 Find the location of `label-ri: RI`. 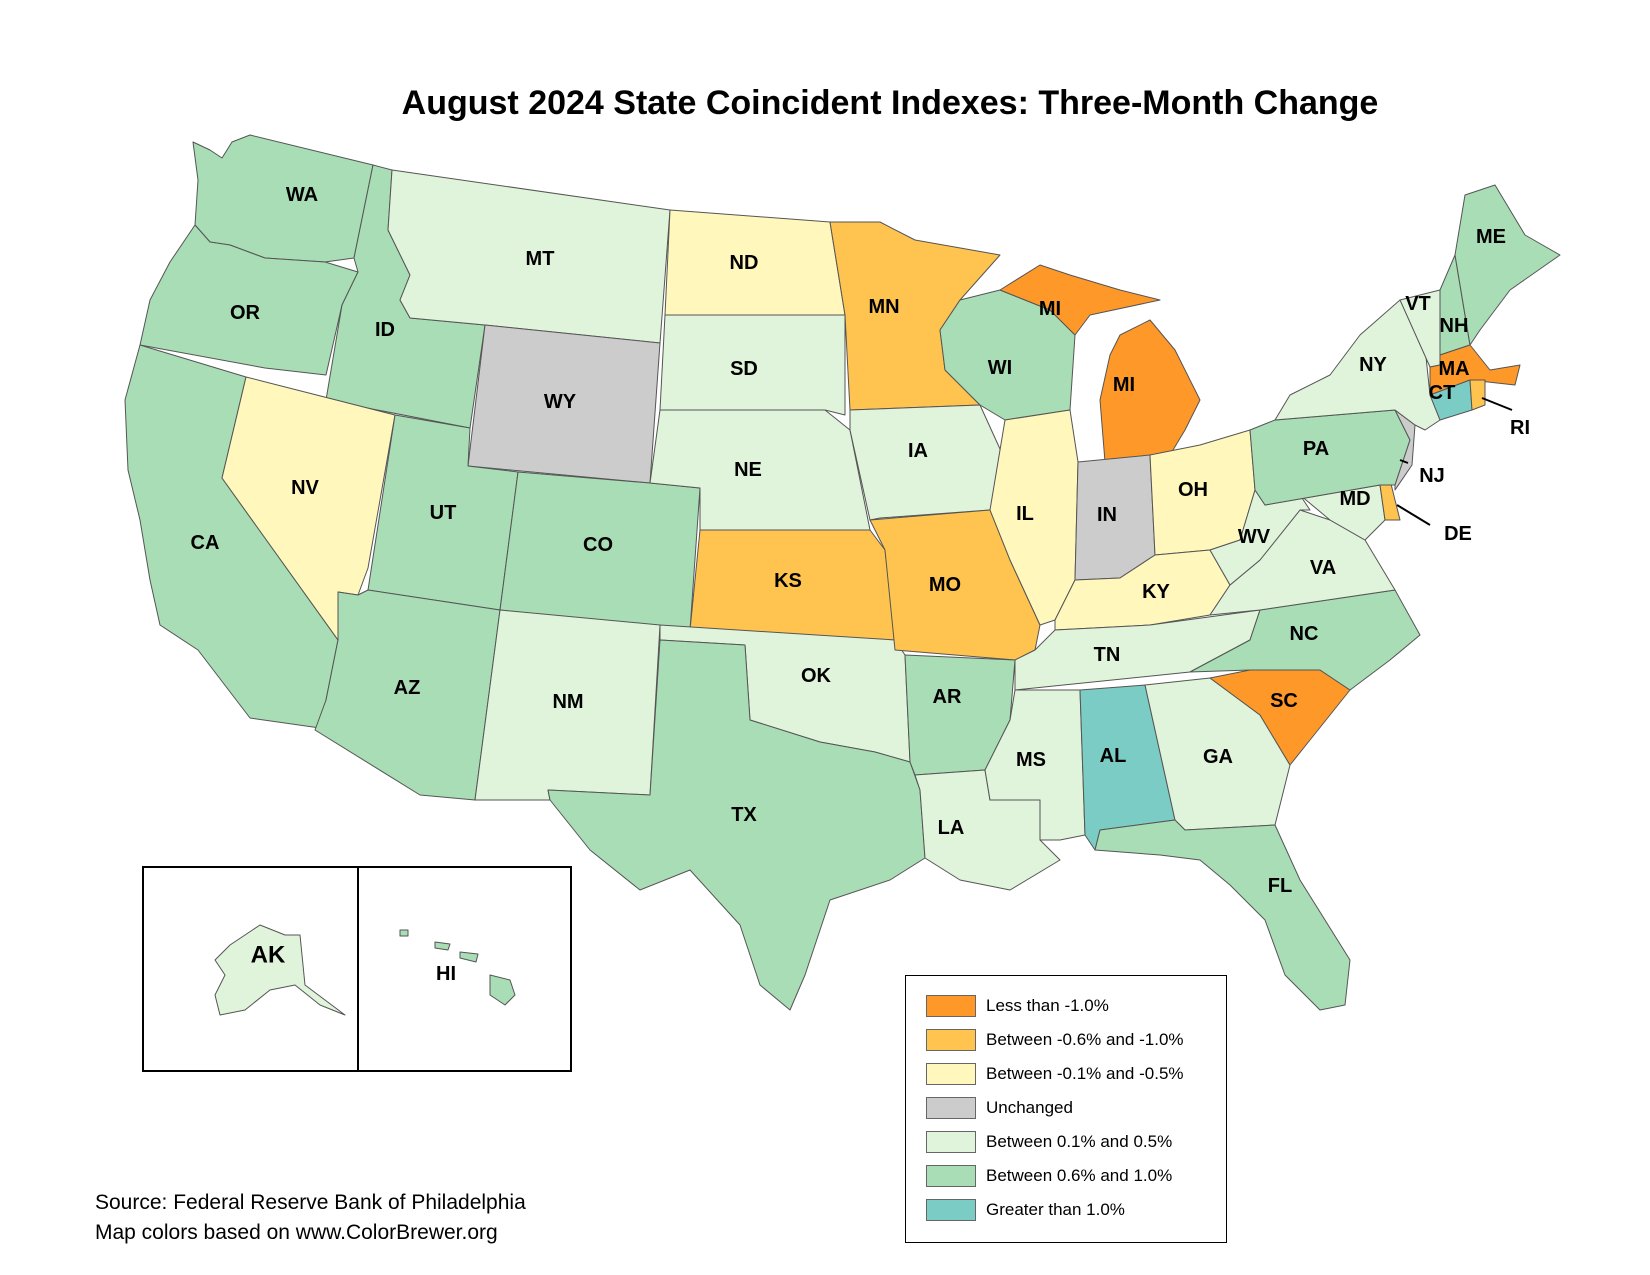

label-ri: RI is located at coordinates (1520, 428).